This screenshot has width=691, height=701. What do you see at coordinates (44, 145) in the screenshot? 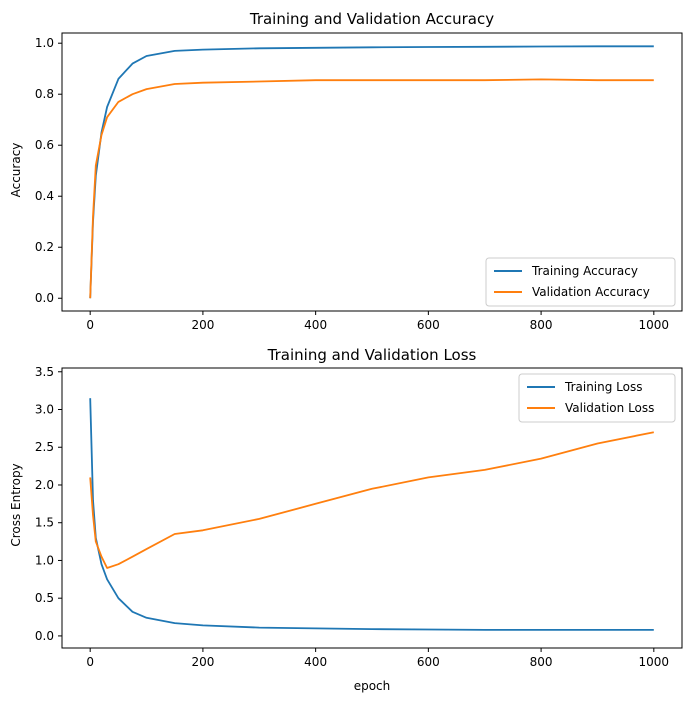
I see `accuracy-y-tick-label: 0.6` at bounding box center [44, 145].